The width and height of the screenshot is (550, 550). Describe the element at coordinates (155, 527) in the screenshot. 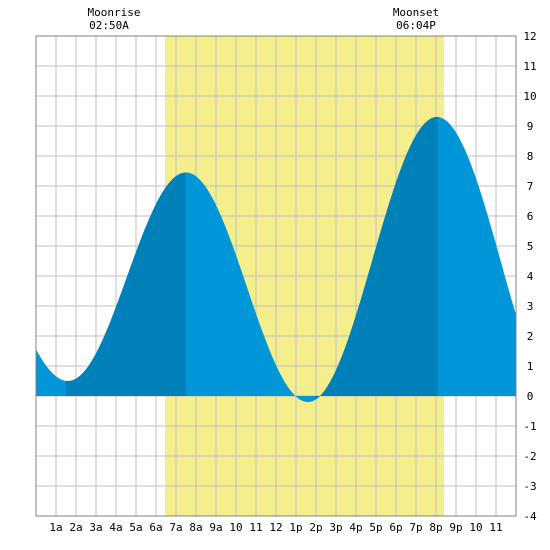

I see `x-tick-label: 6a` at that location.